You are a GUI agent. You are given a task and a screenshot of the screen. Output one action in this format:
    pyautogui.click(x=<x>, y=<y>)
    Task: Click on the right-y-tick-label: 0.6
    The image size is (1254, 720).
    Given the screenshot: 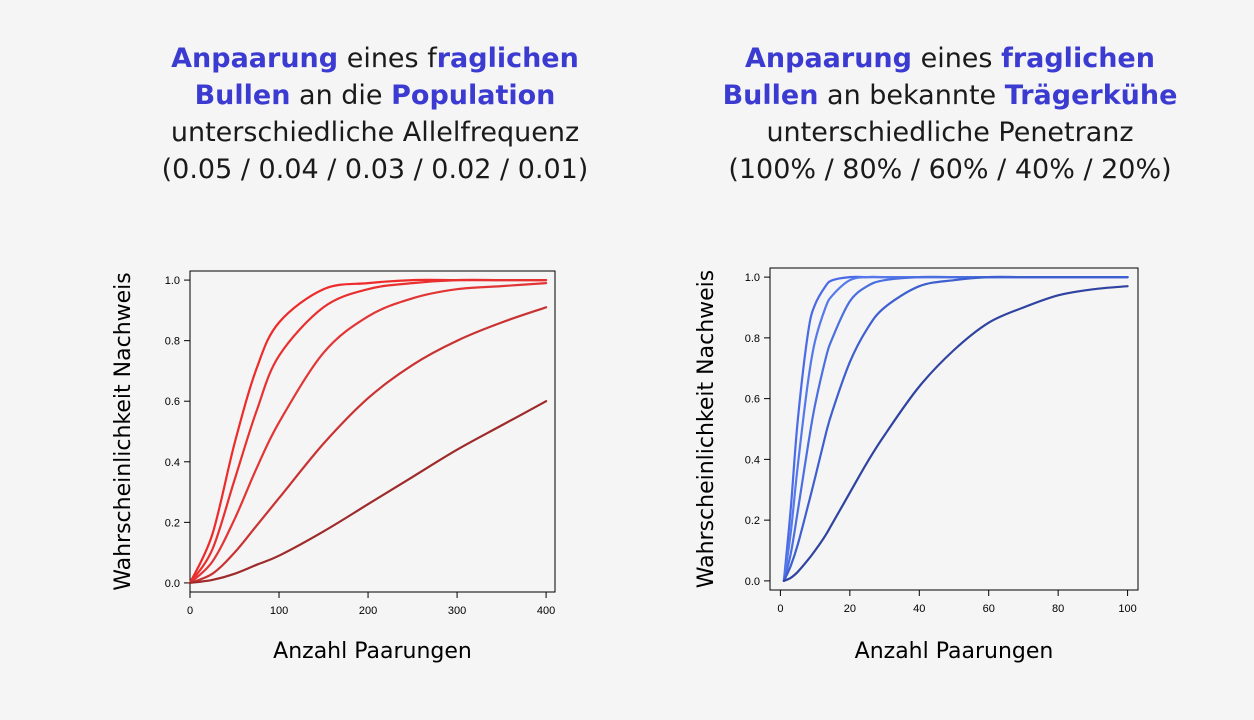 What is the action you would take?
    pyautogui.click(x=752, y=400)
    